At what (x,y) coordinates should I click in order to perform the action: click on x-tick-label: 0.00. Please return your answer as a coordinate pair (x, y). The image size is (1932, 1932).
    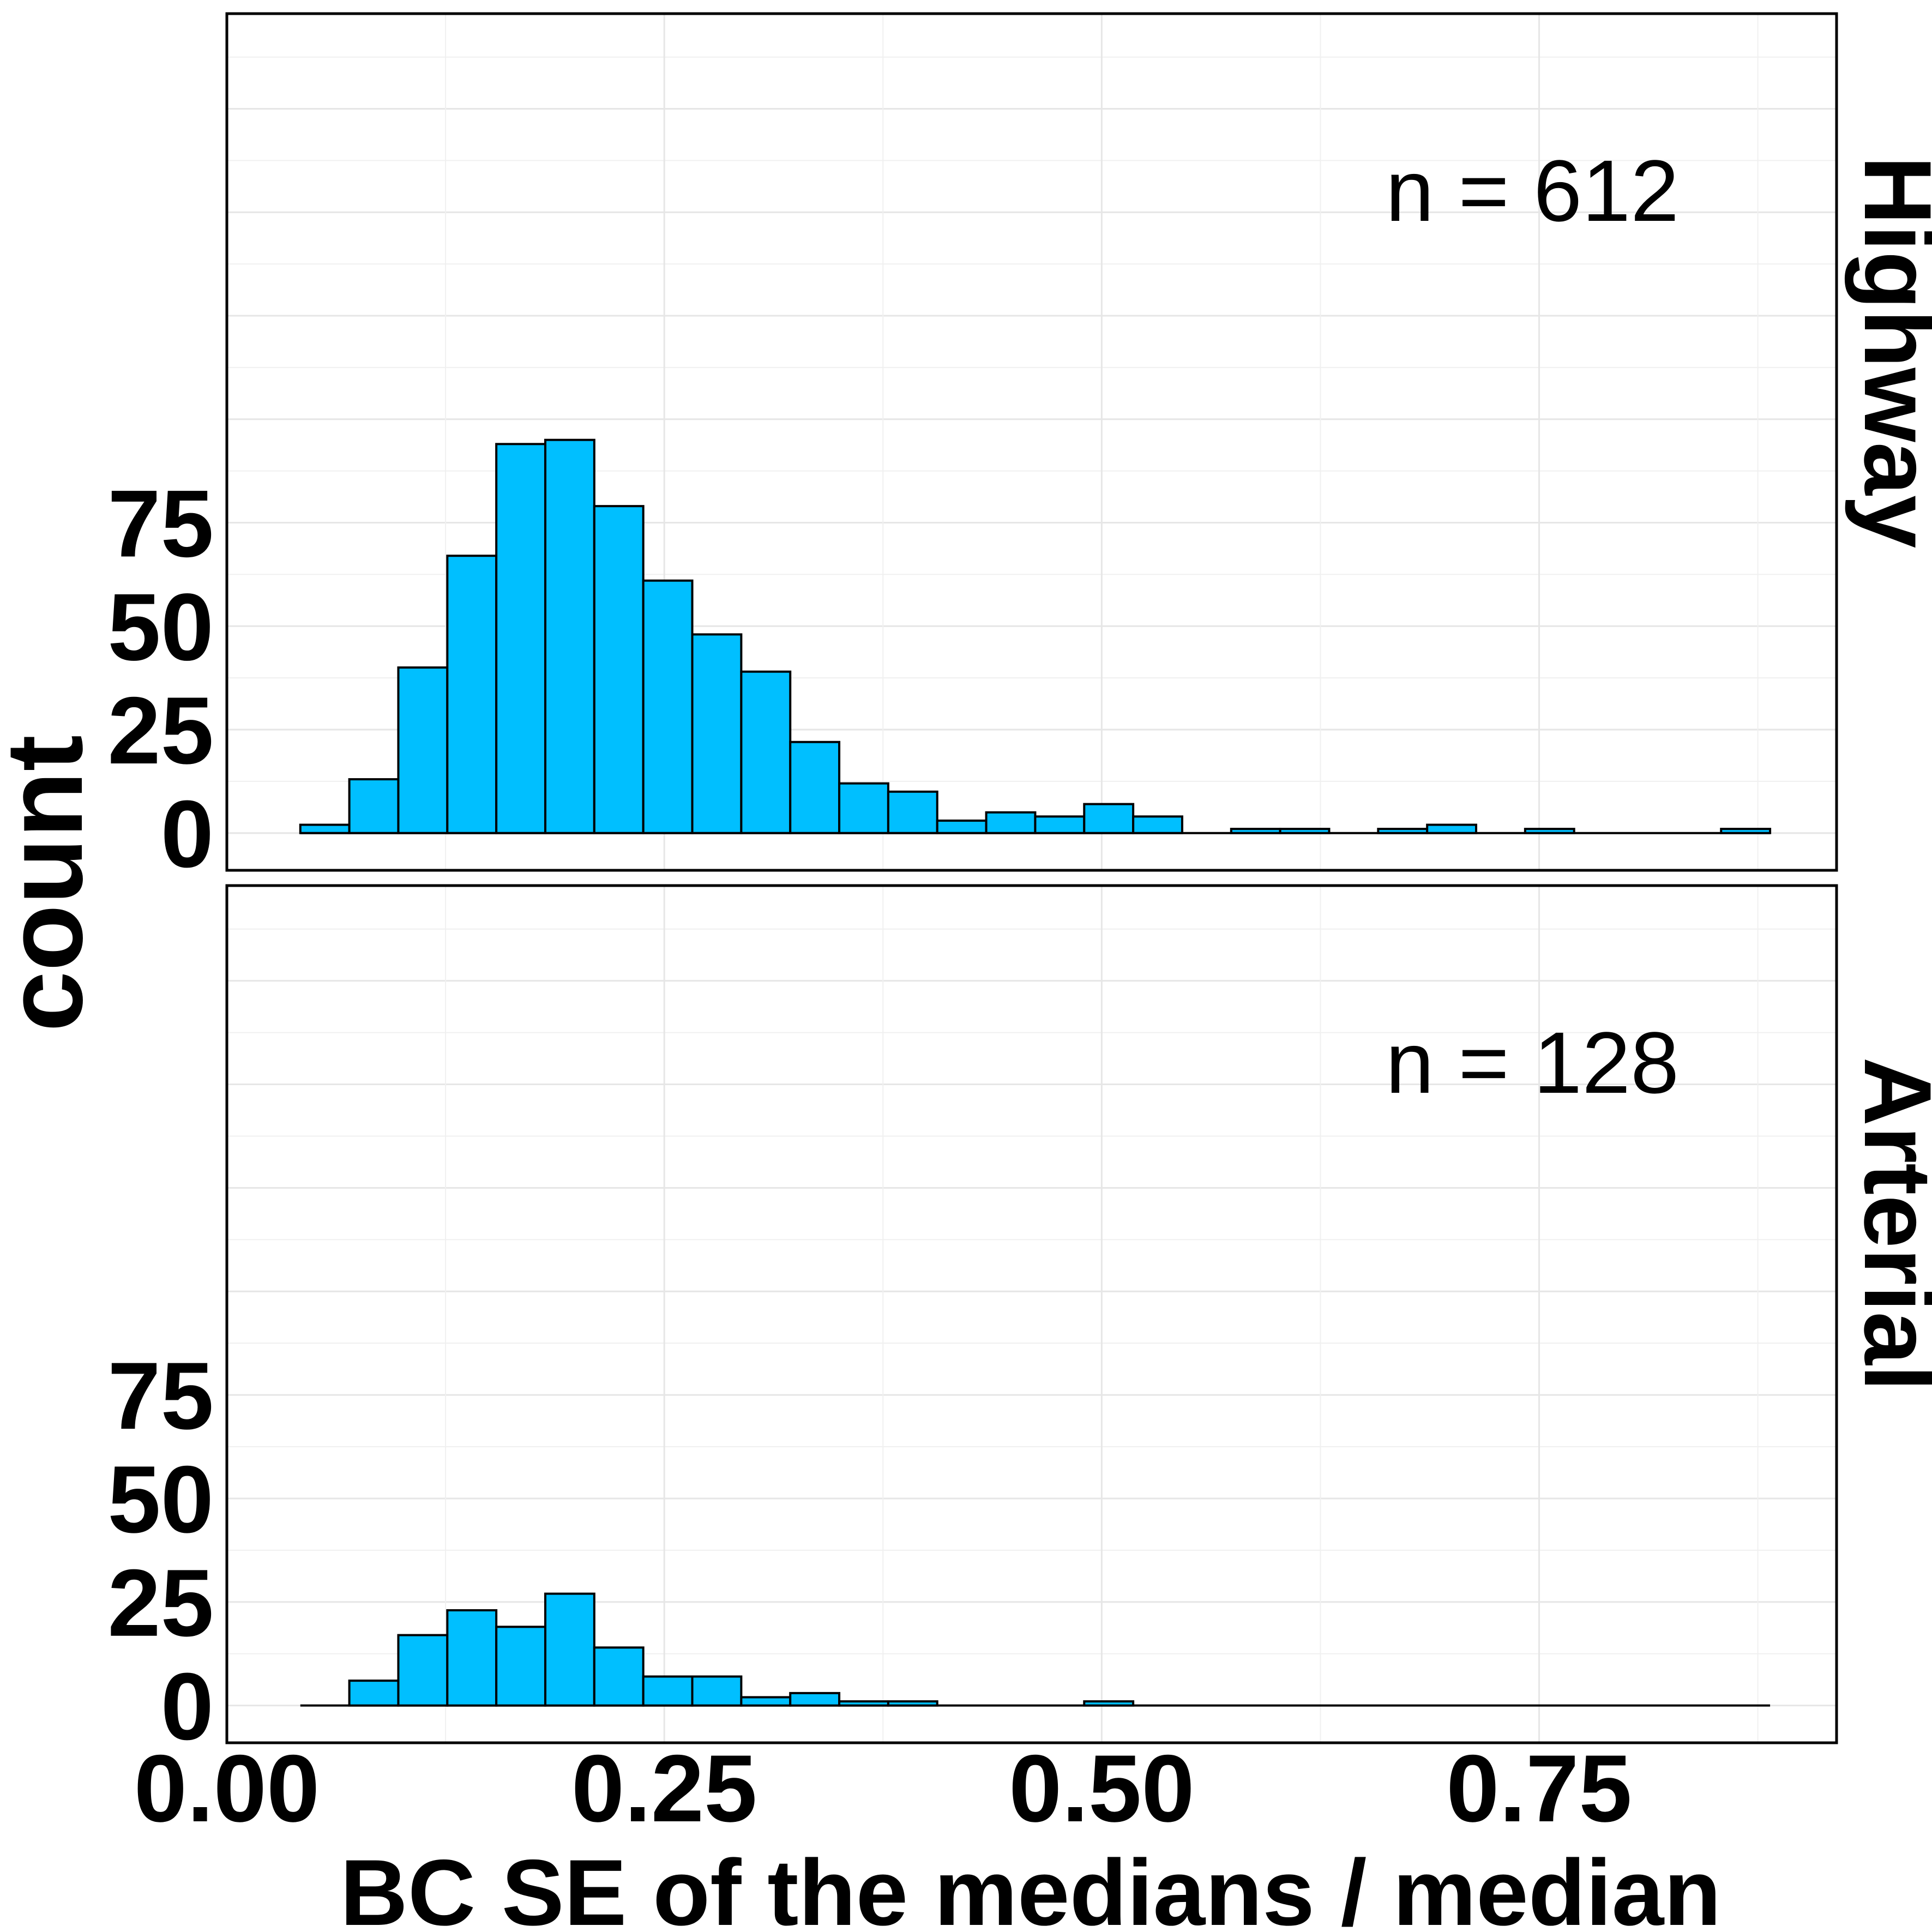
    Looking at the image, I should click on (227, 1789).